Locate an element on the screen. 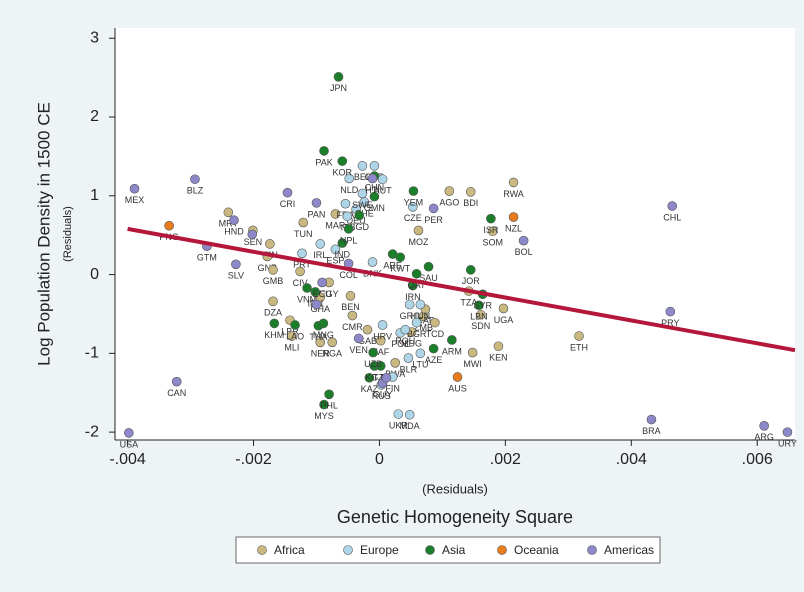 The image size is (804, 592). point-label: MEX is located at coordinates (135, 200).